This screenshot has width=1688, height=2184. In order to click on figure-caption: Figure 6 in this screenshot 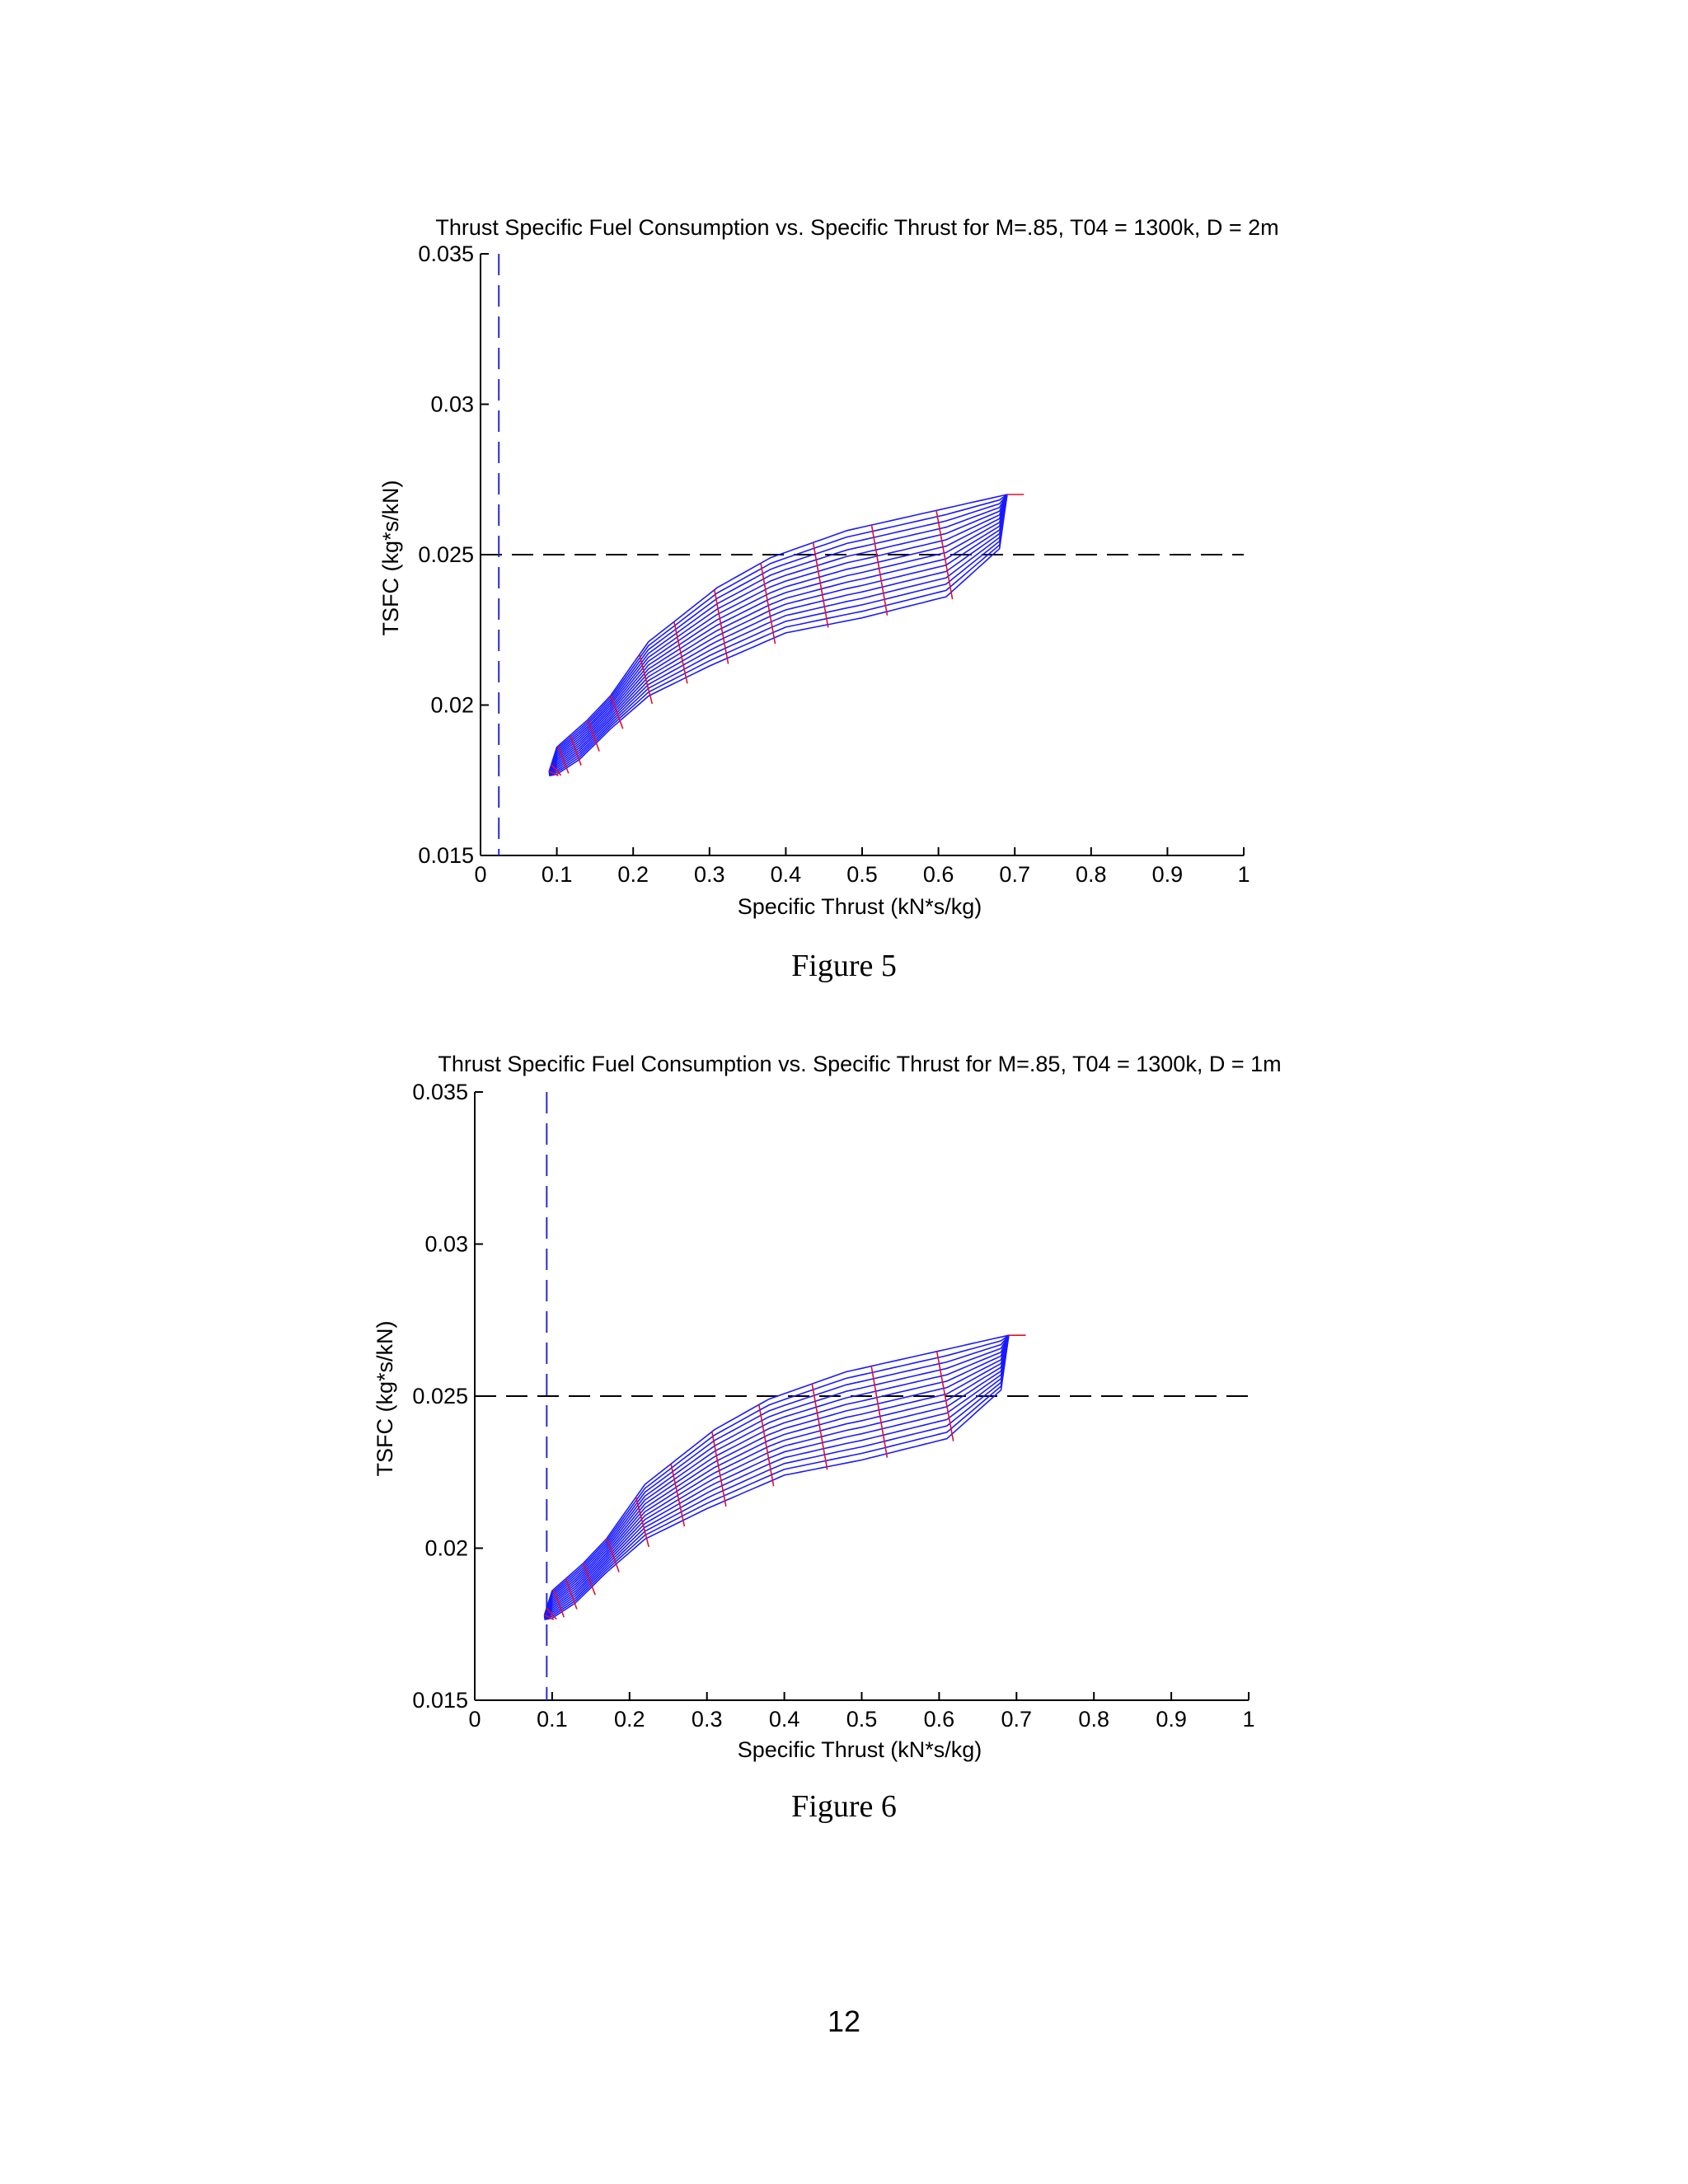, I will do `click(844, 1806)`.